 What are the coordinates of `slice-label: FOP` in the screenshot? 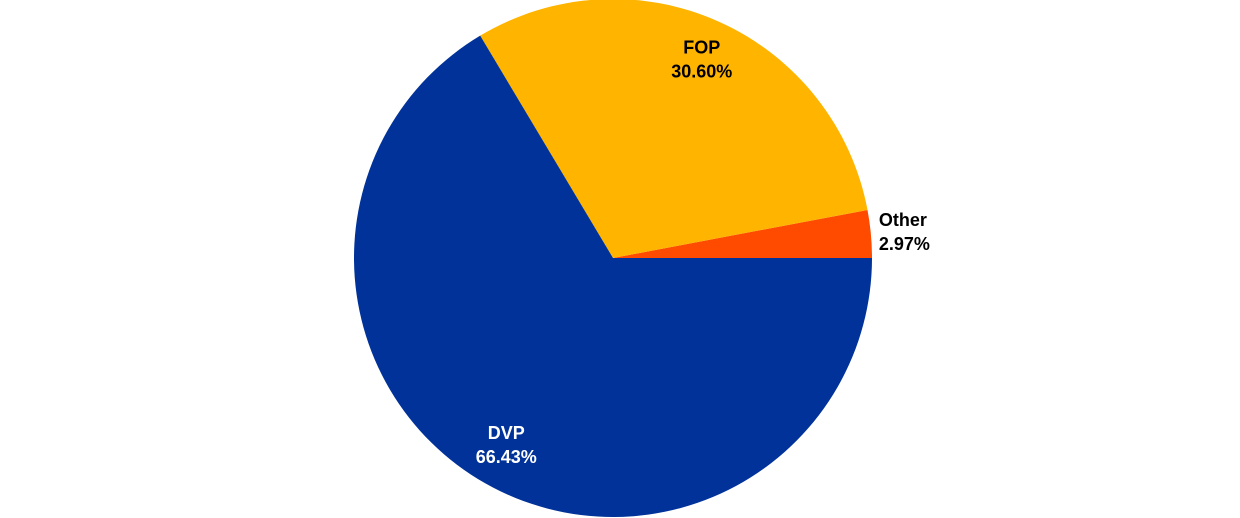 It's located at (701, 48).